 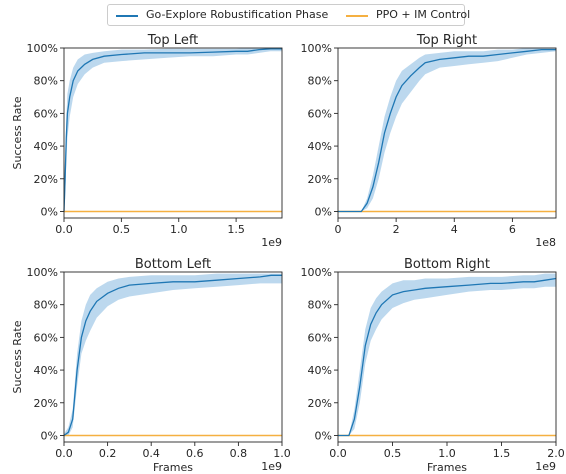 I want to click on x-tick-label: 6, so click(x=512, y=229).